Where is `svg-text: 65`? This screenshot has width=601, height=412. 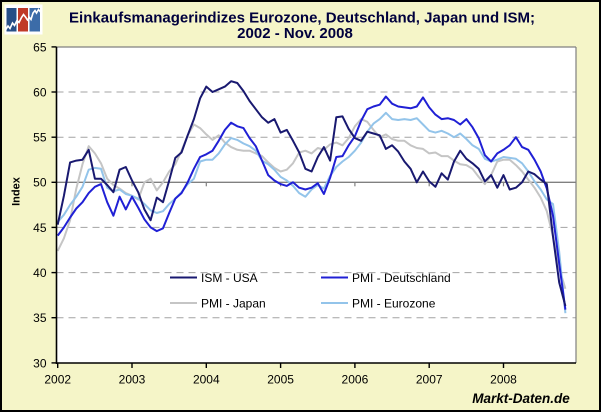 svg-text: 65 is located at coordinates (40, 47).